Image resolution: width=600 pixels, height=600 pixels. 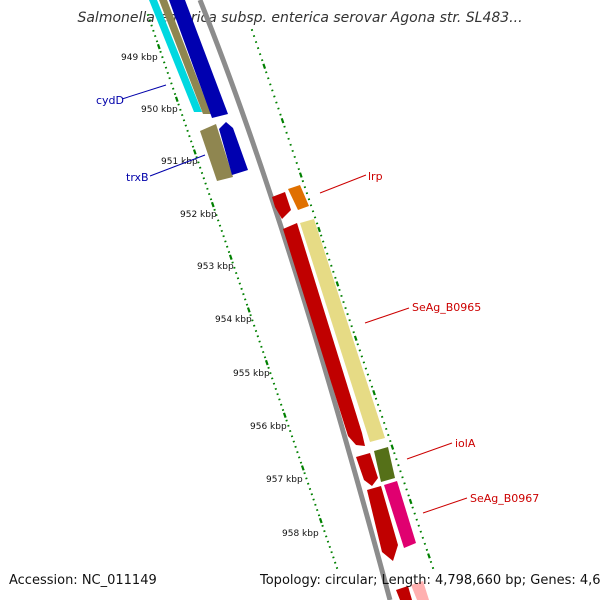 What do you see at coordinates (324, 334) in the screenshot?
I see `gene-red-long` at bounding box center [324, 334].